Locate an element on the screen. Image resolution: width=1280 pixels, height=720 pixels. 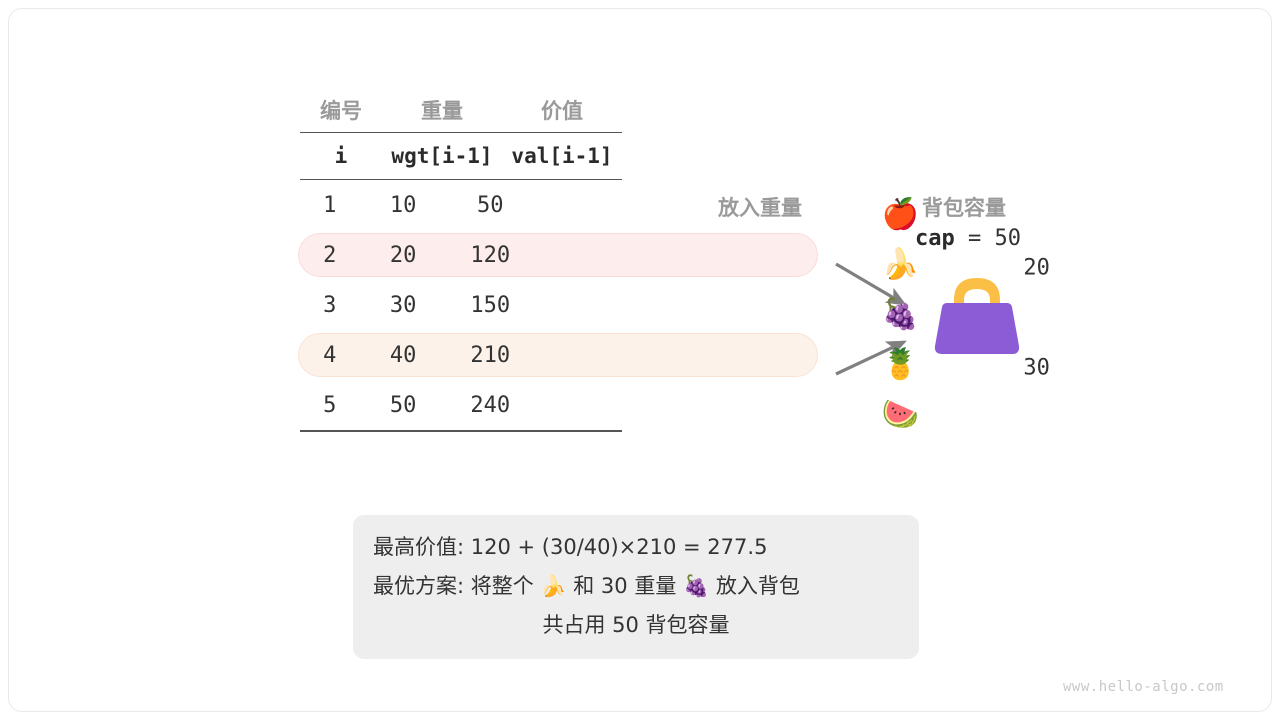
summary-line-max-value: 最高价值: 120 + (30/40)×210 = 277.5 is located at coordinates (570, 547).